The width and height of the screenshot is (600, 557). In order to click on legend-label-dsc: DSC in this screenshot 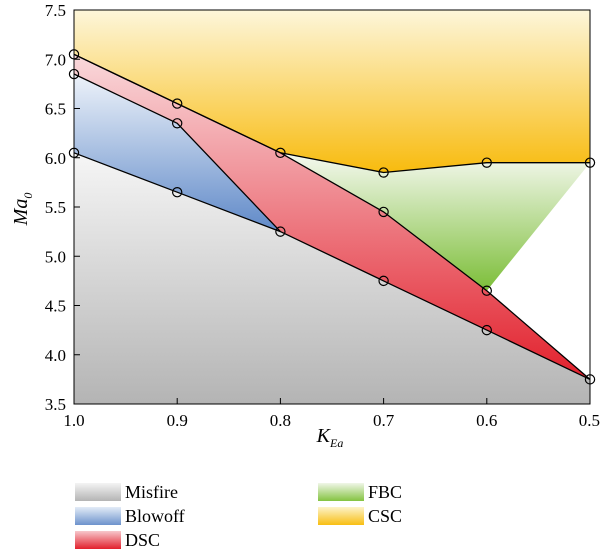, I will do `click(142, 540)`.